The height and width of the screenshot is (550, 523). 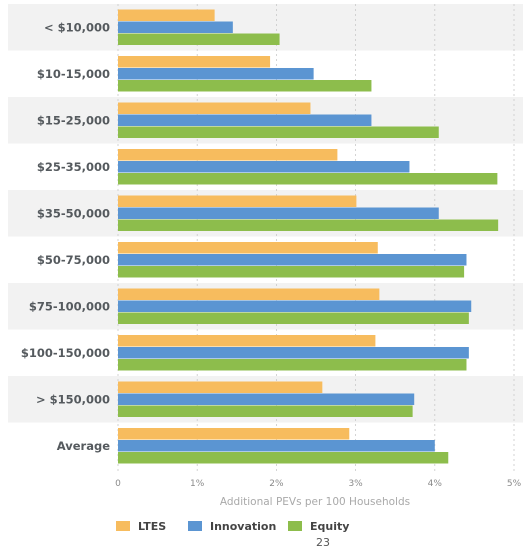 I want to click on category-label: $35-50,000, so click(x=73, y=213).